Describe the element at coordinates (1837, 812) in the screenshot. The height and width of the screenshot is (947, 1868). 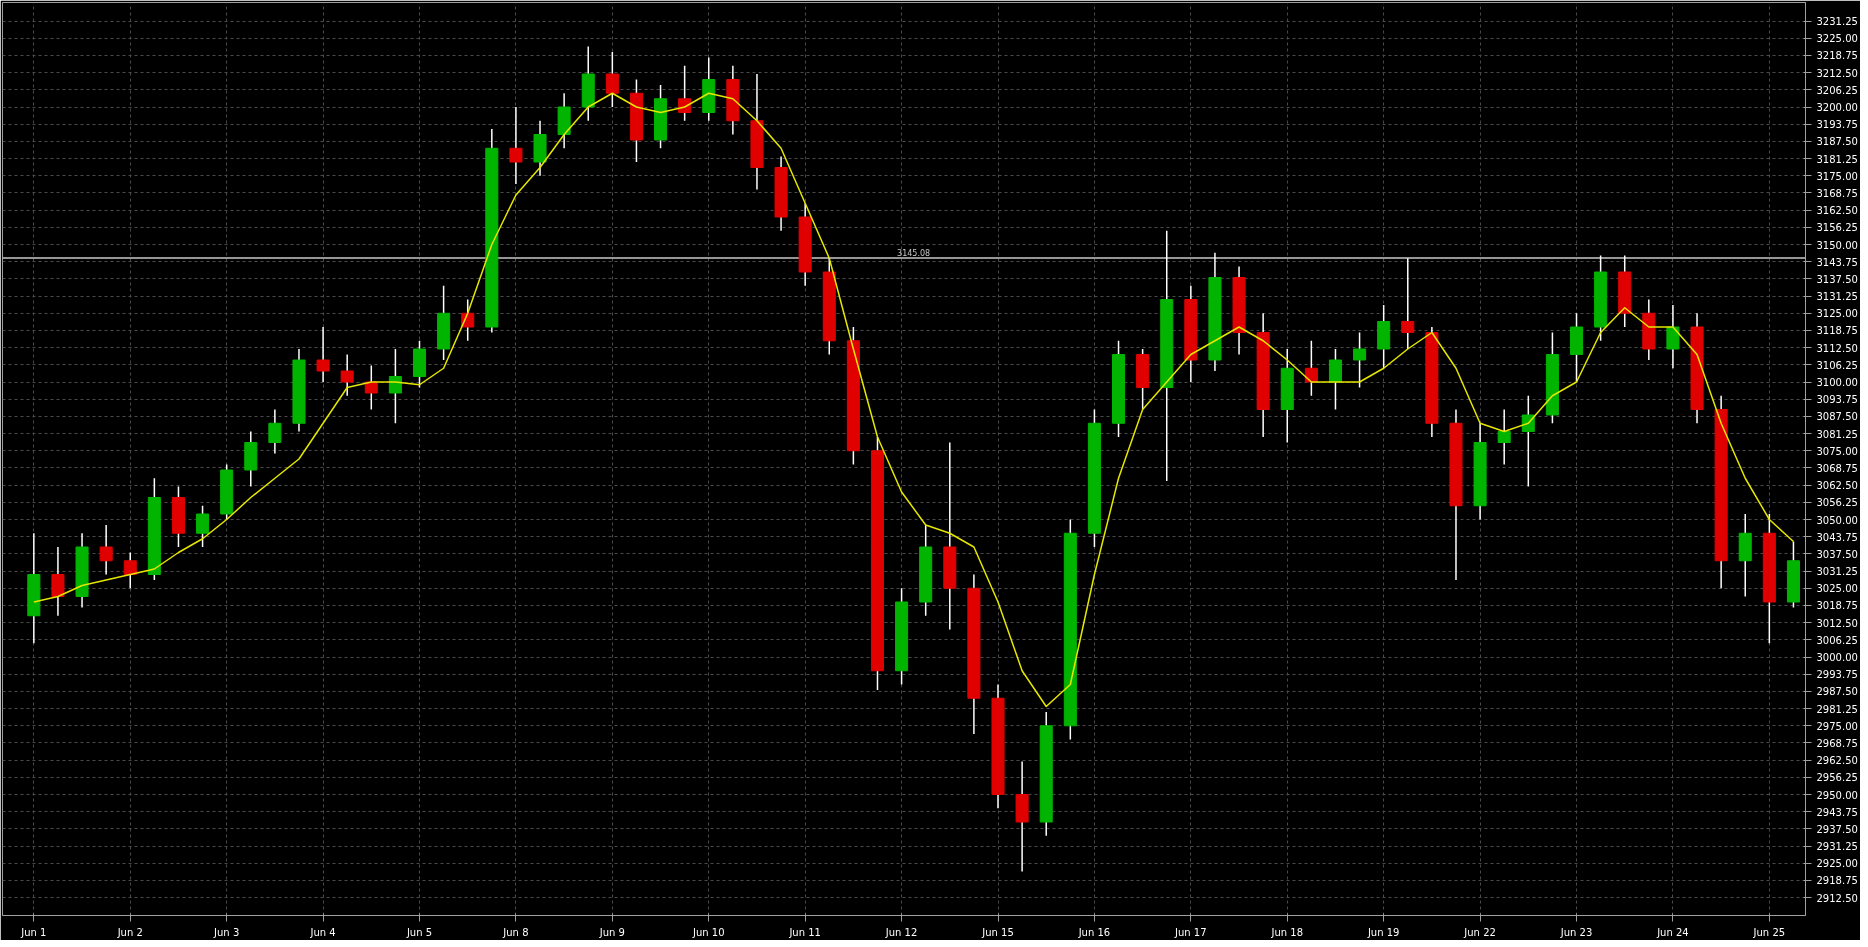
I see `y-tick-label: 2943.75` at that location.